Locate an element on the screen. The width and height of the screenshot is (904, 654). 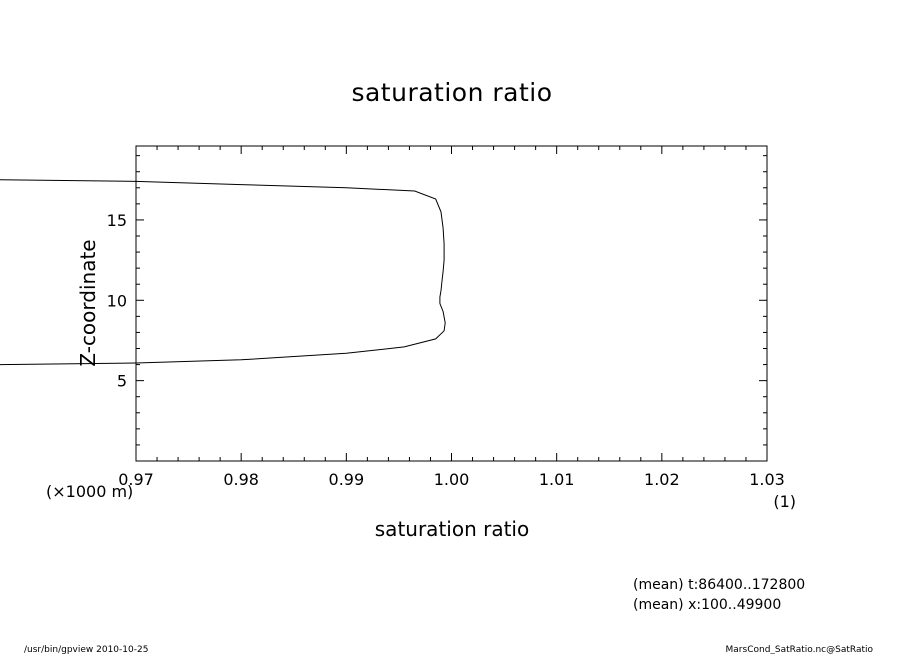
x-tick-labels: 0.97 0.98 0.99 1.00 1.01 1.02 1.03 is located at coordinates (451, 479).